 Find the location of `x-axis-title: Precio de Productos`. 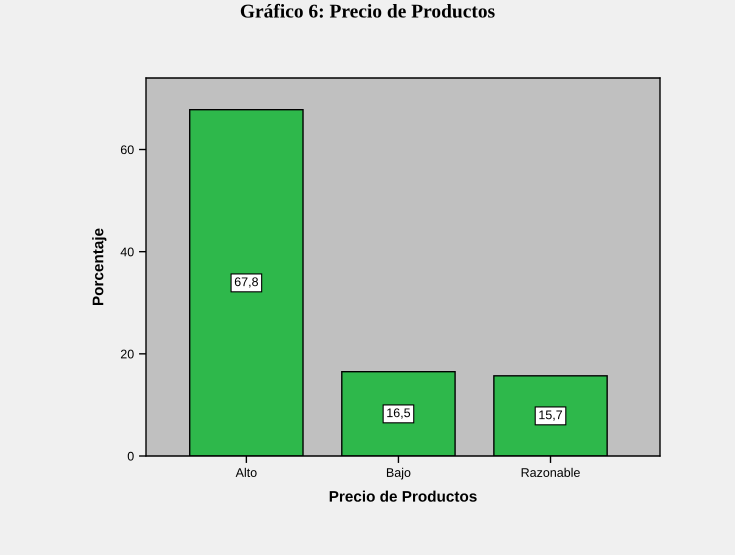

x-axis-title: Precio de Productos is located at coordinates (403, 496).